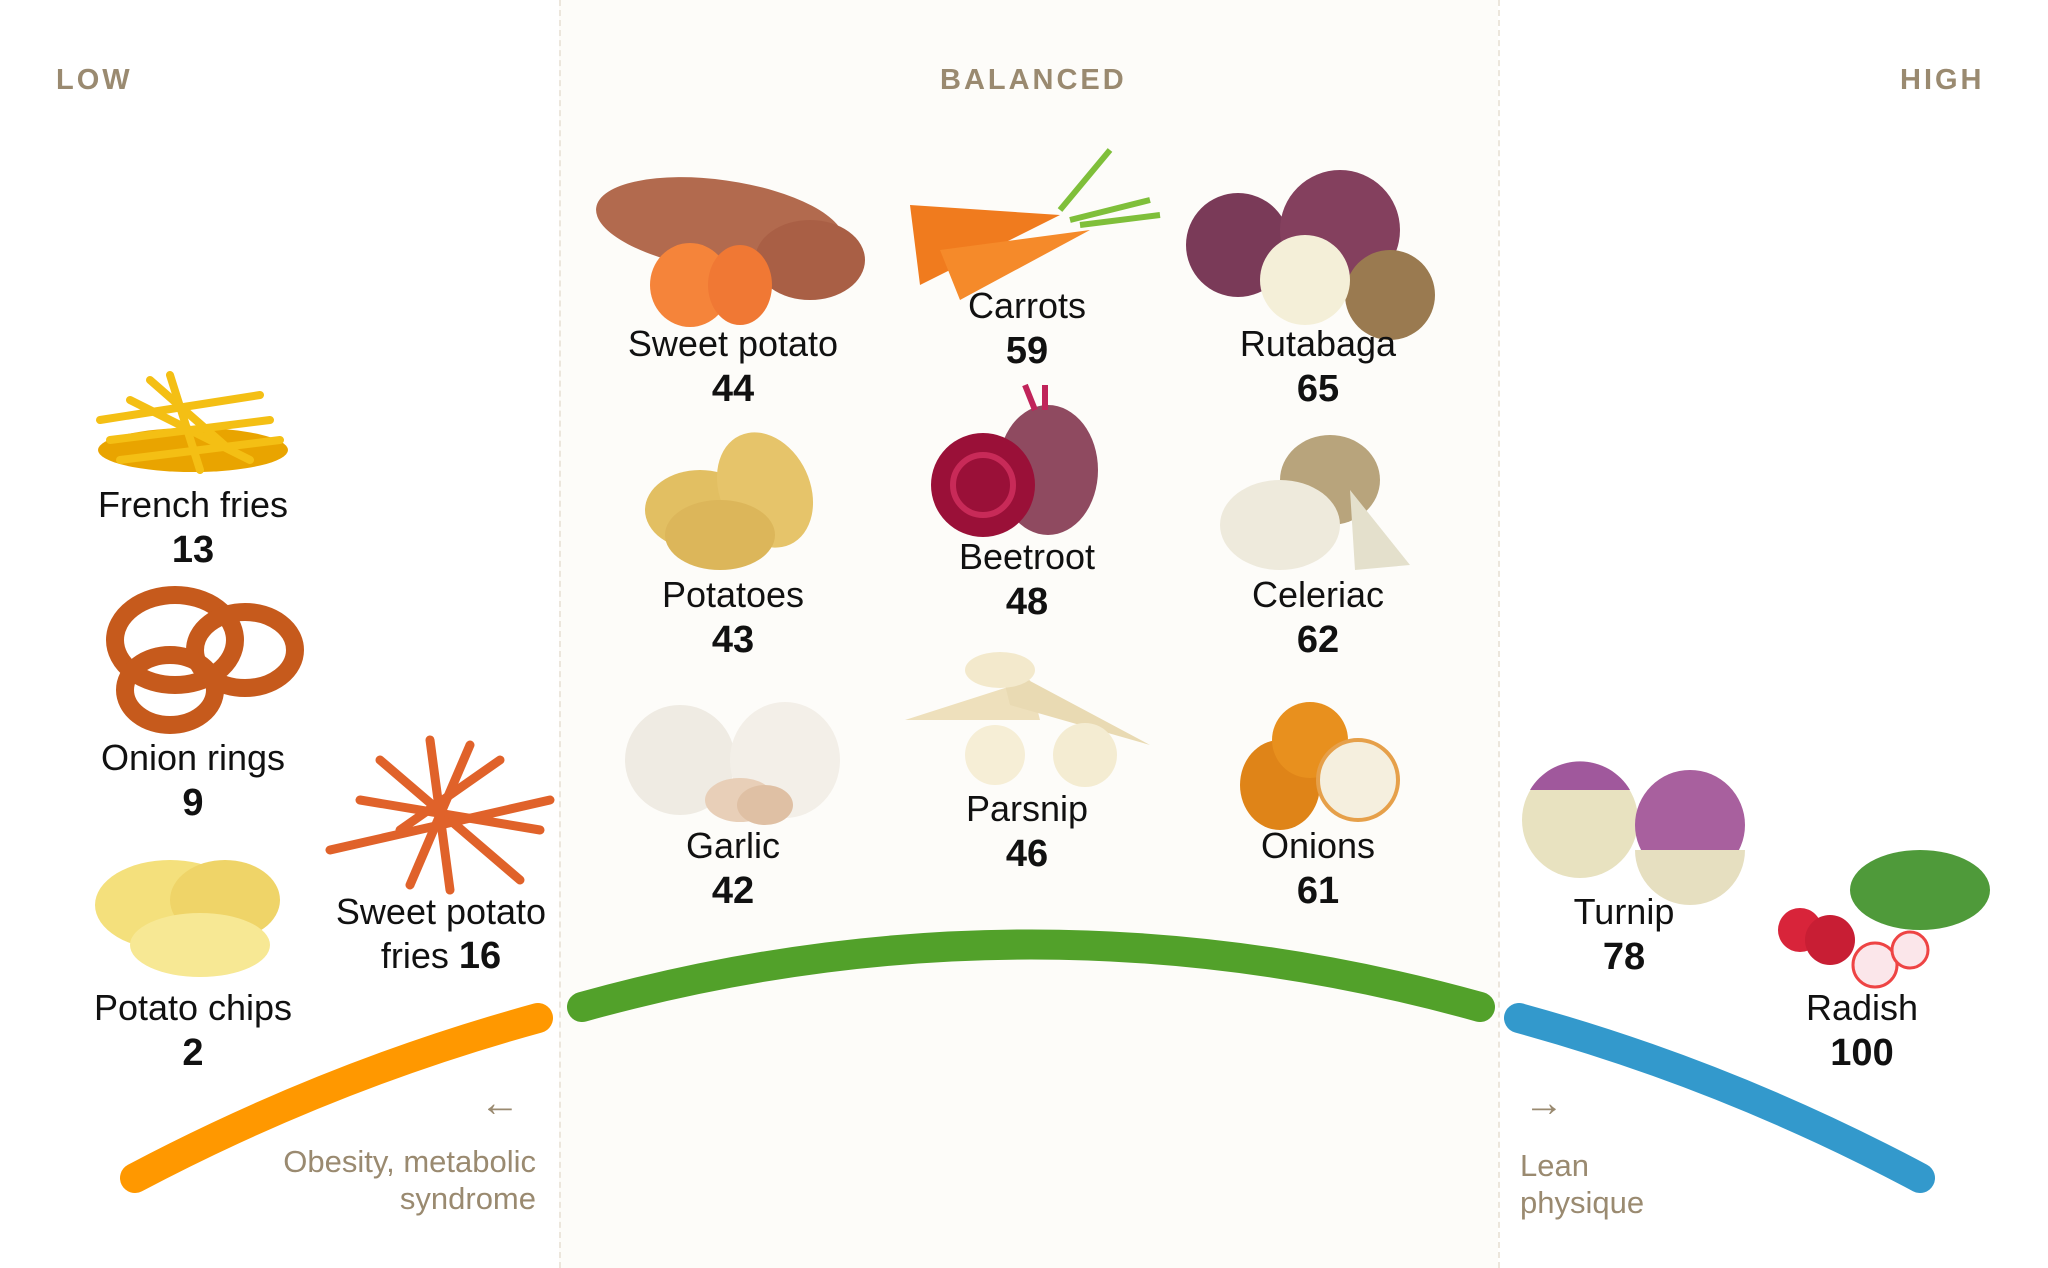 The image size is (2048, 1268). Describe the element at coordinates (1719, 1098) in the screenshot. I see `high-arc` at that location.